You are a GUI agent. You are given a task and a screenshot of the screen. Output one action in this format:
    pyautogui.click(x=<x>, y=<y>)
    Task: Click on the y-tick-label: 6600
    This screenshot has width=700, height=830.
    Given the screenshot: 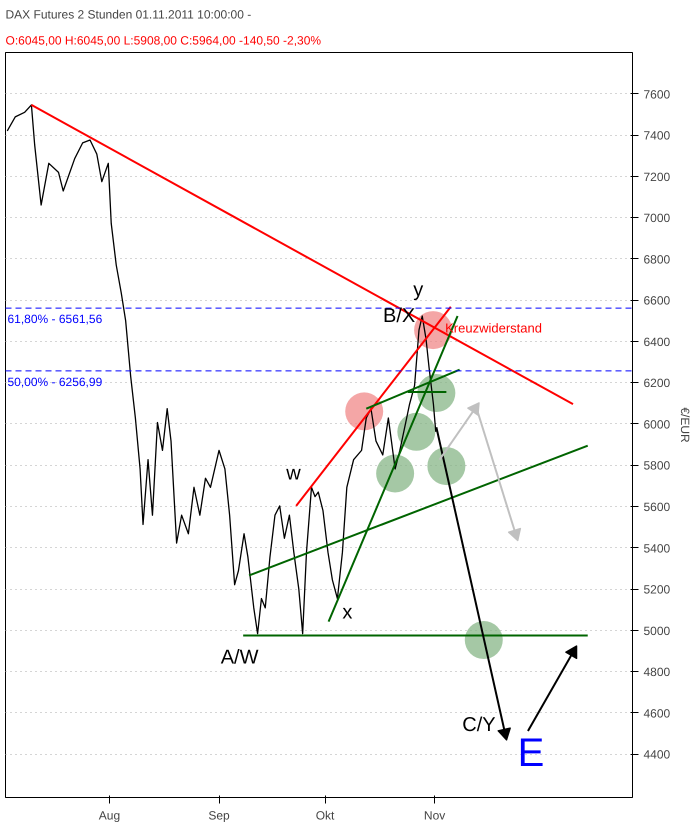 What is the action you would take?
    pyautogui.click(x=657, y=301)
    